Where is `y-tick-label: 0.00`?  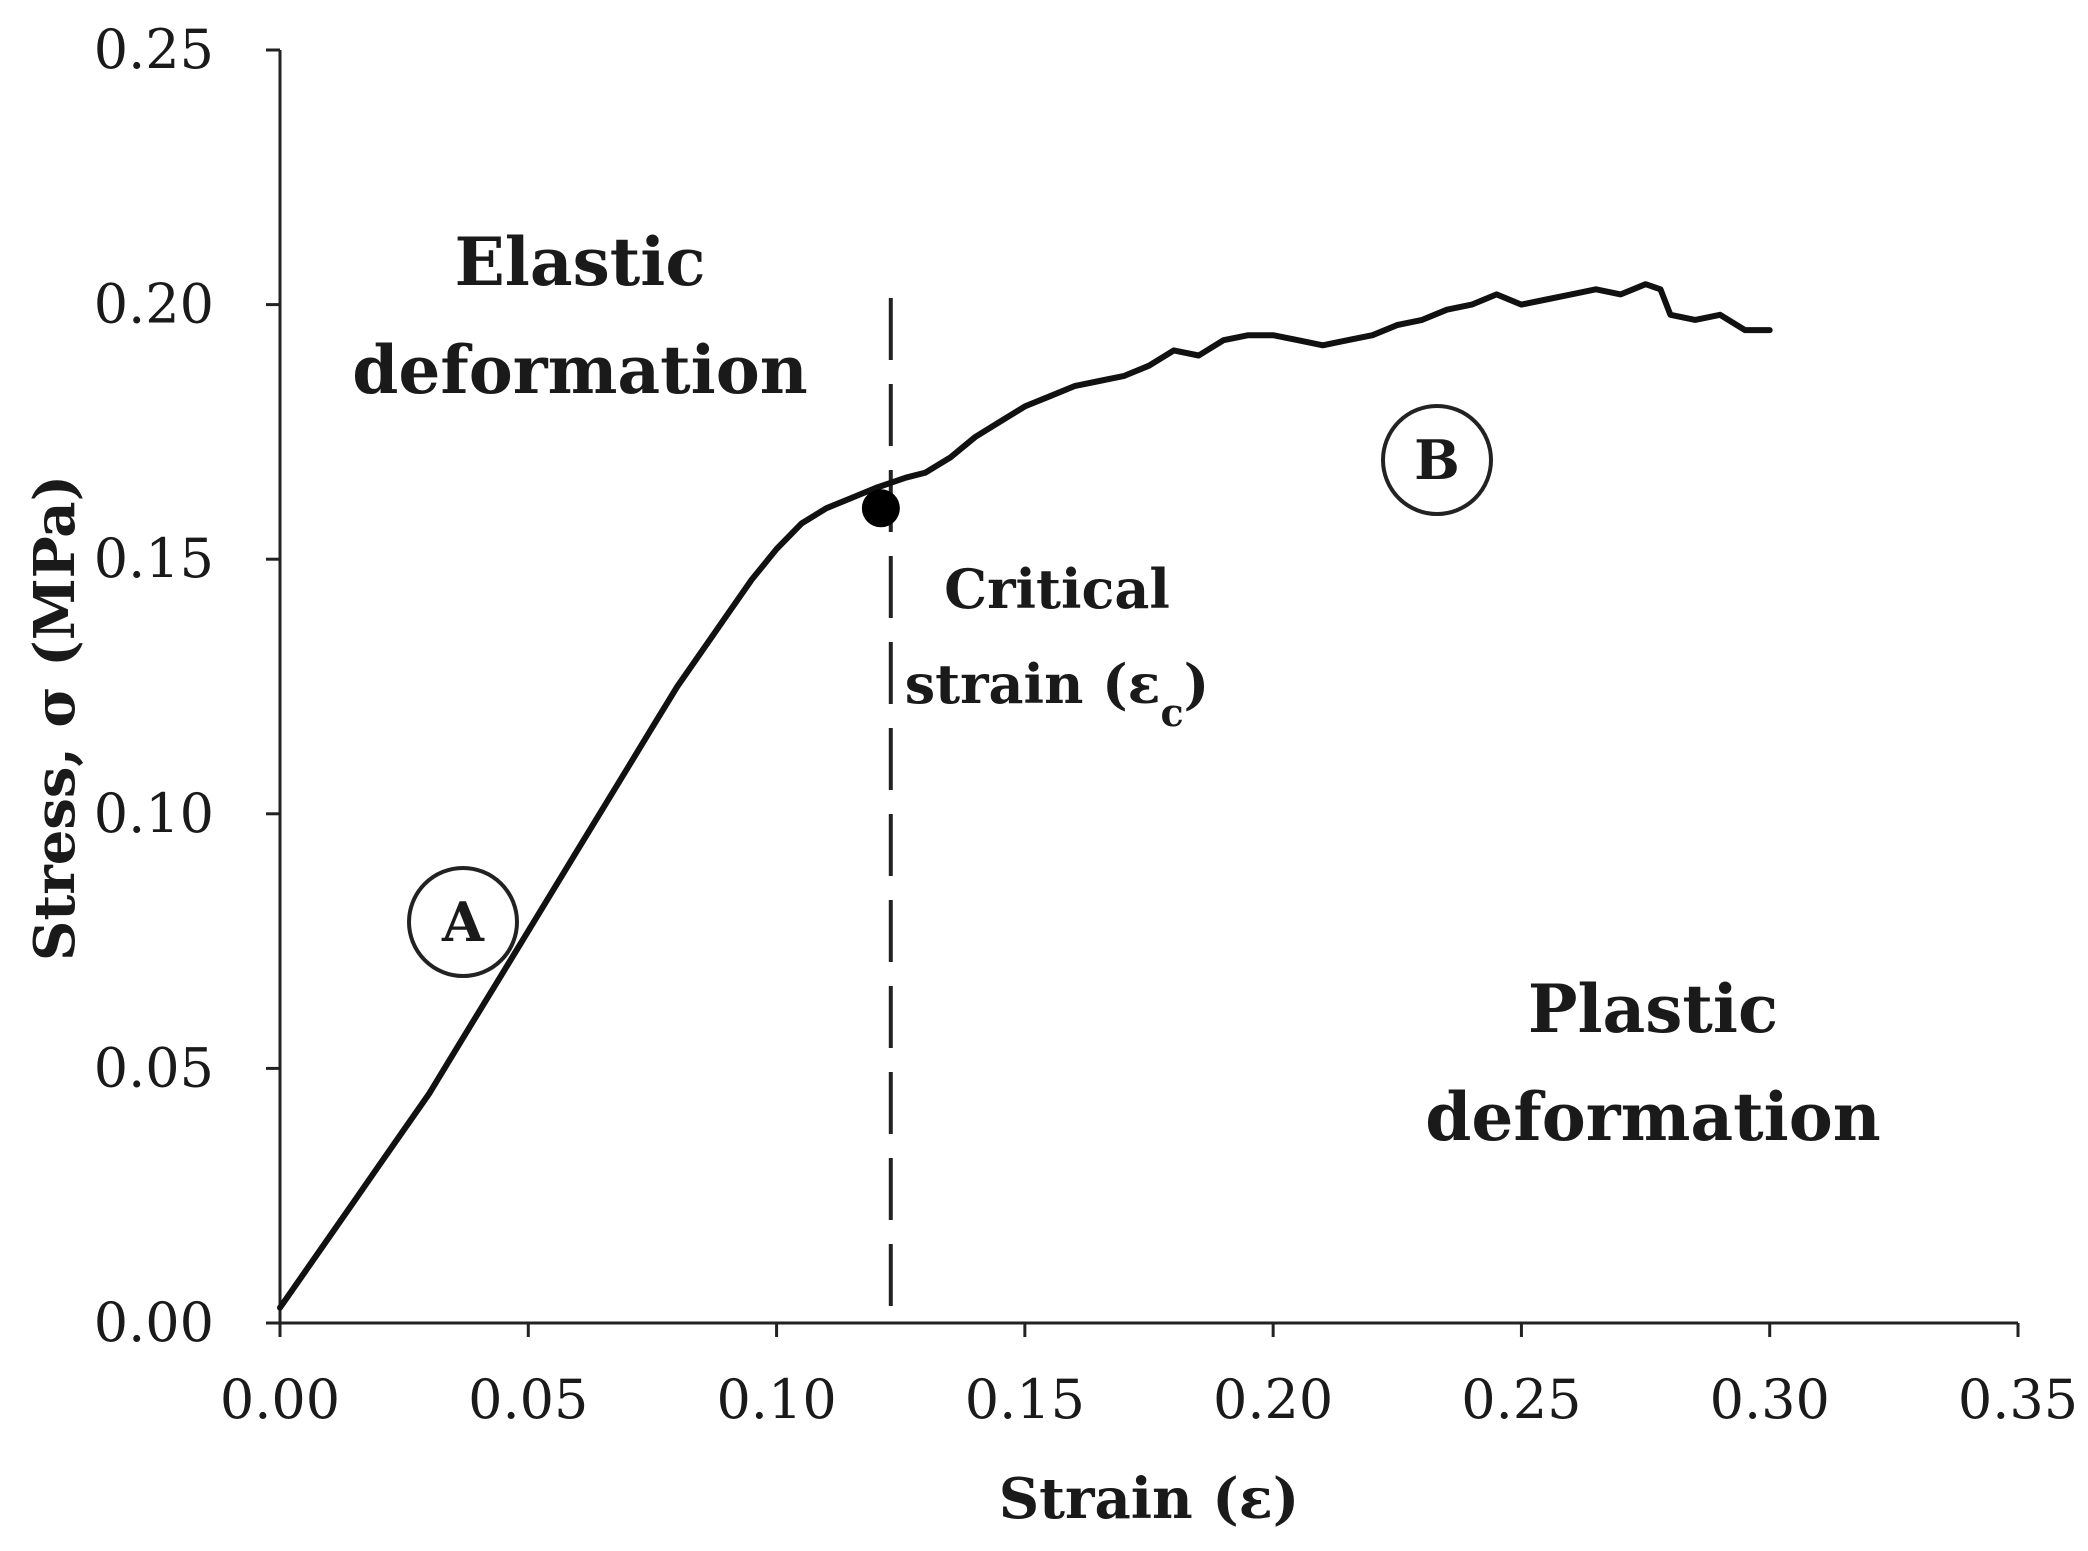 y-tick-label: 0.00 is located at coordinates (154, 1322).